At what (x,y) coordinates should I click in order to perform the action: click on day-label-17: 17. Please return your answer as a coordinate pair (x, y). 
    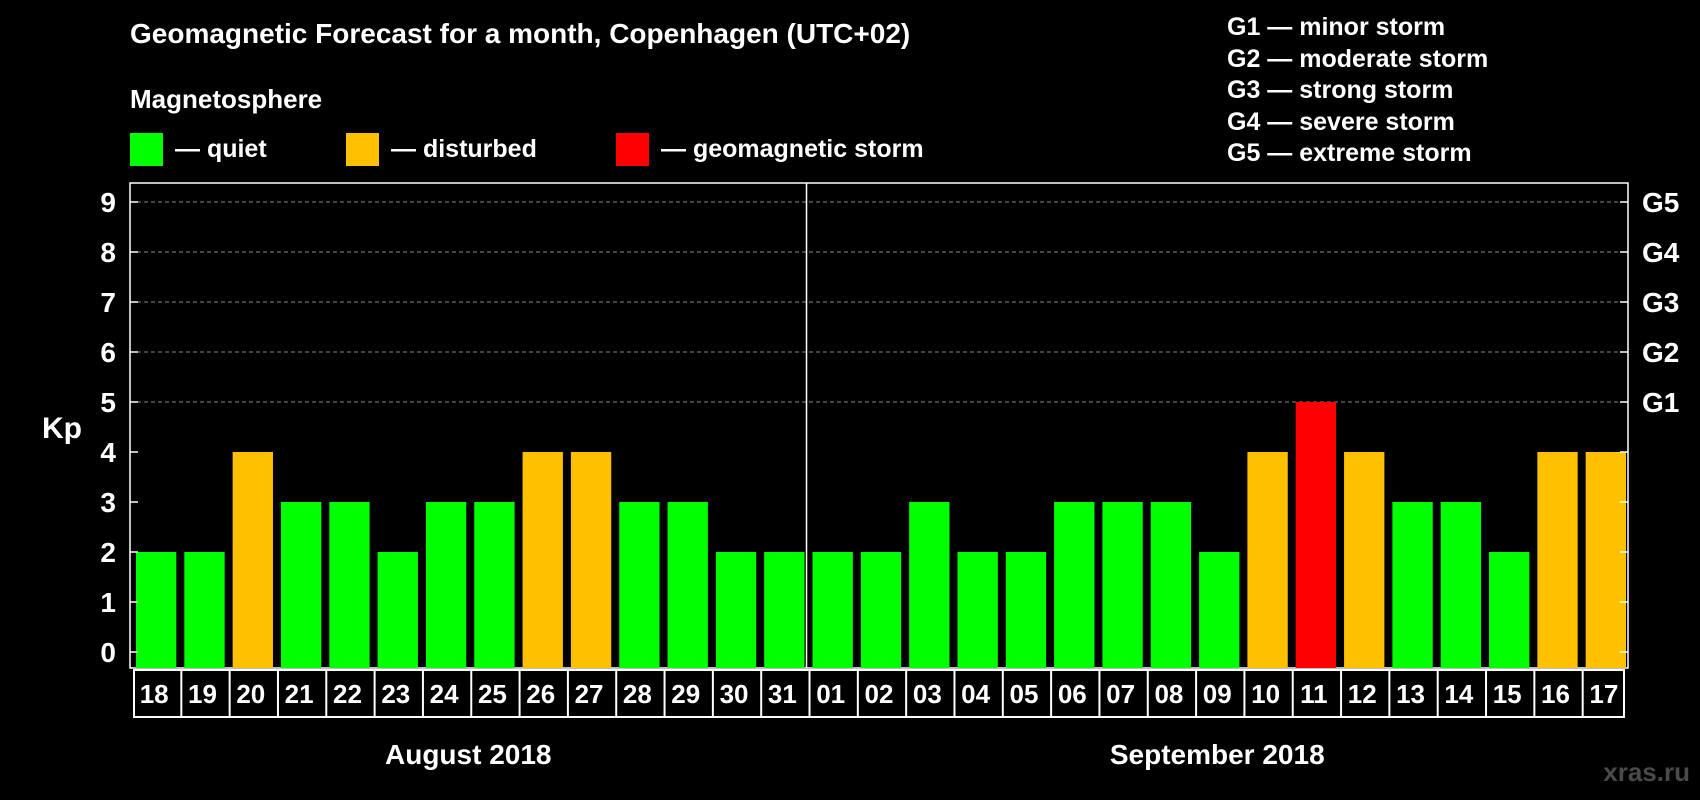
    Looking at the image, I should click on (1603, 694).